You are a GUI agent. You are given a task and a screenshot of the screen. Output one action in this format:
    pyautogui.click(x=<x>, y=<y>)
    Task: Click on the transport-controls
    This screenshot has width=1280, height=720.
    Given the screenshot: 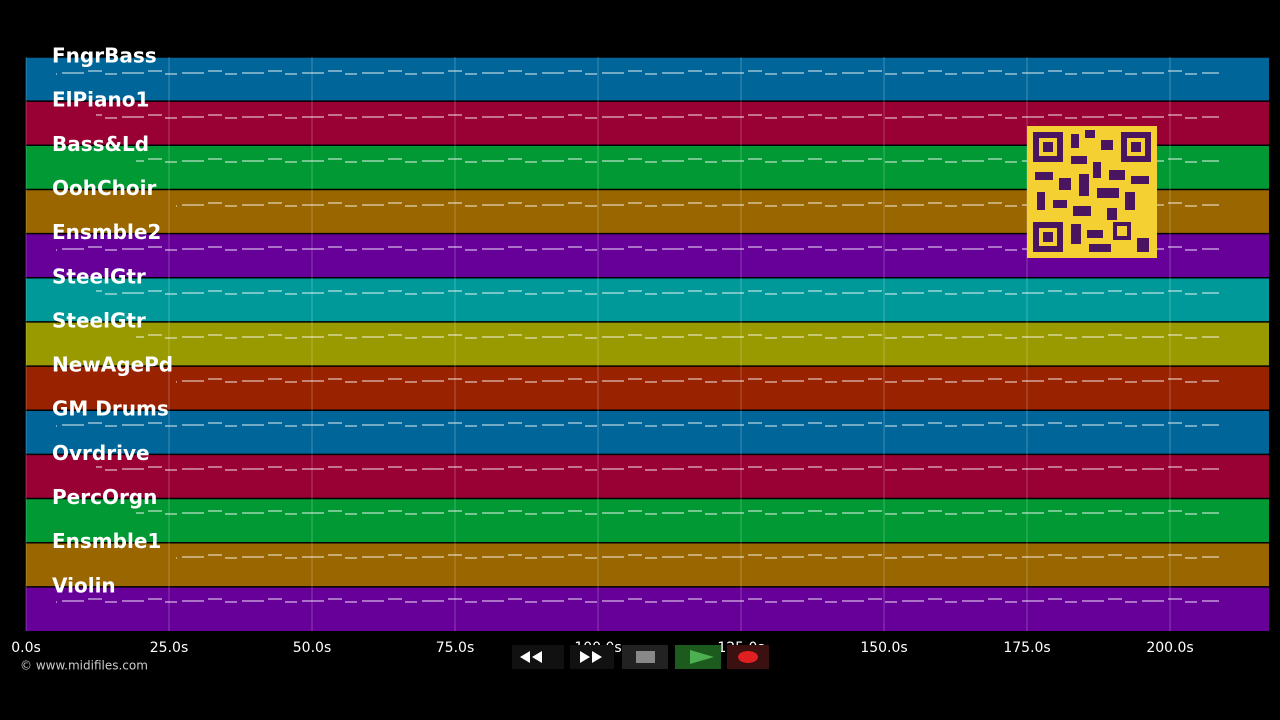 What is the action you would take?
    pyautogui.click(x=640, y=657)
    